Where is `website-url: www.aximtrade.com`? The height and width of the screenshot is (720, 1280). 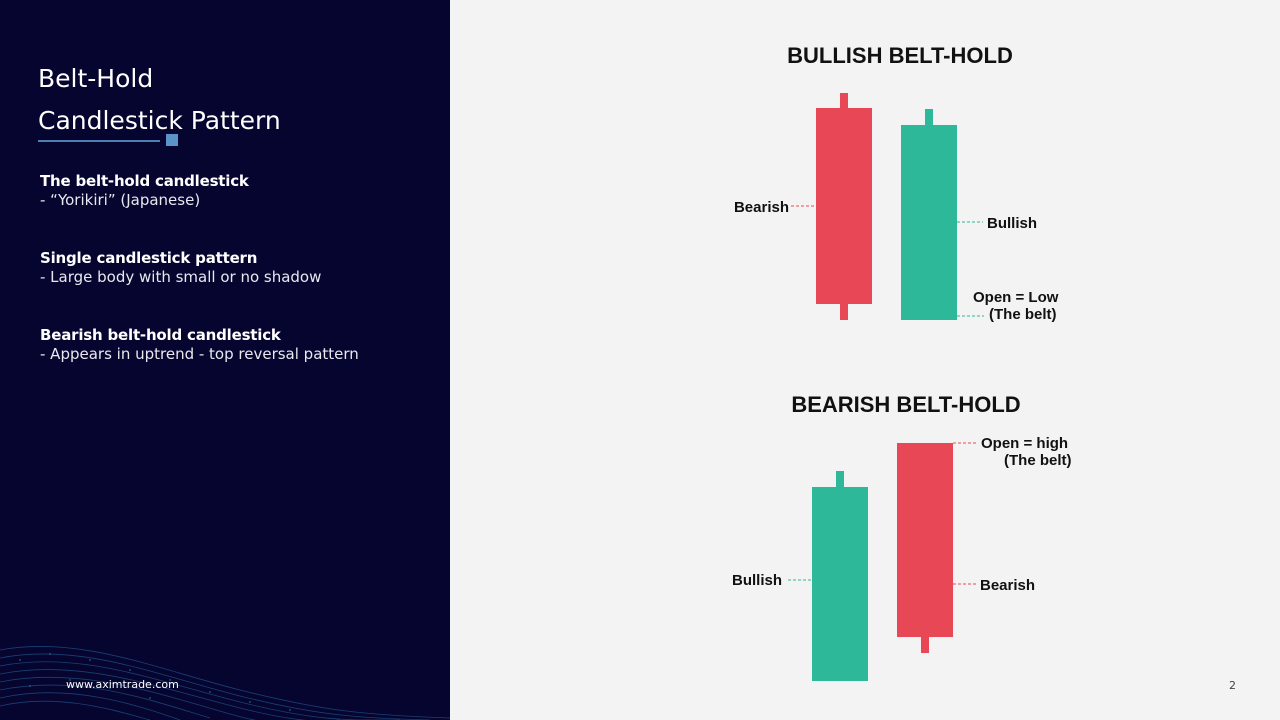 website-url: www.aximtrade.com is located at coordinates (122, 684).